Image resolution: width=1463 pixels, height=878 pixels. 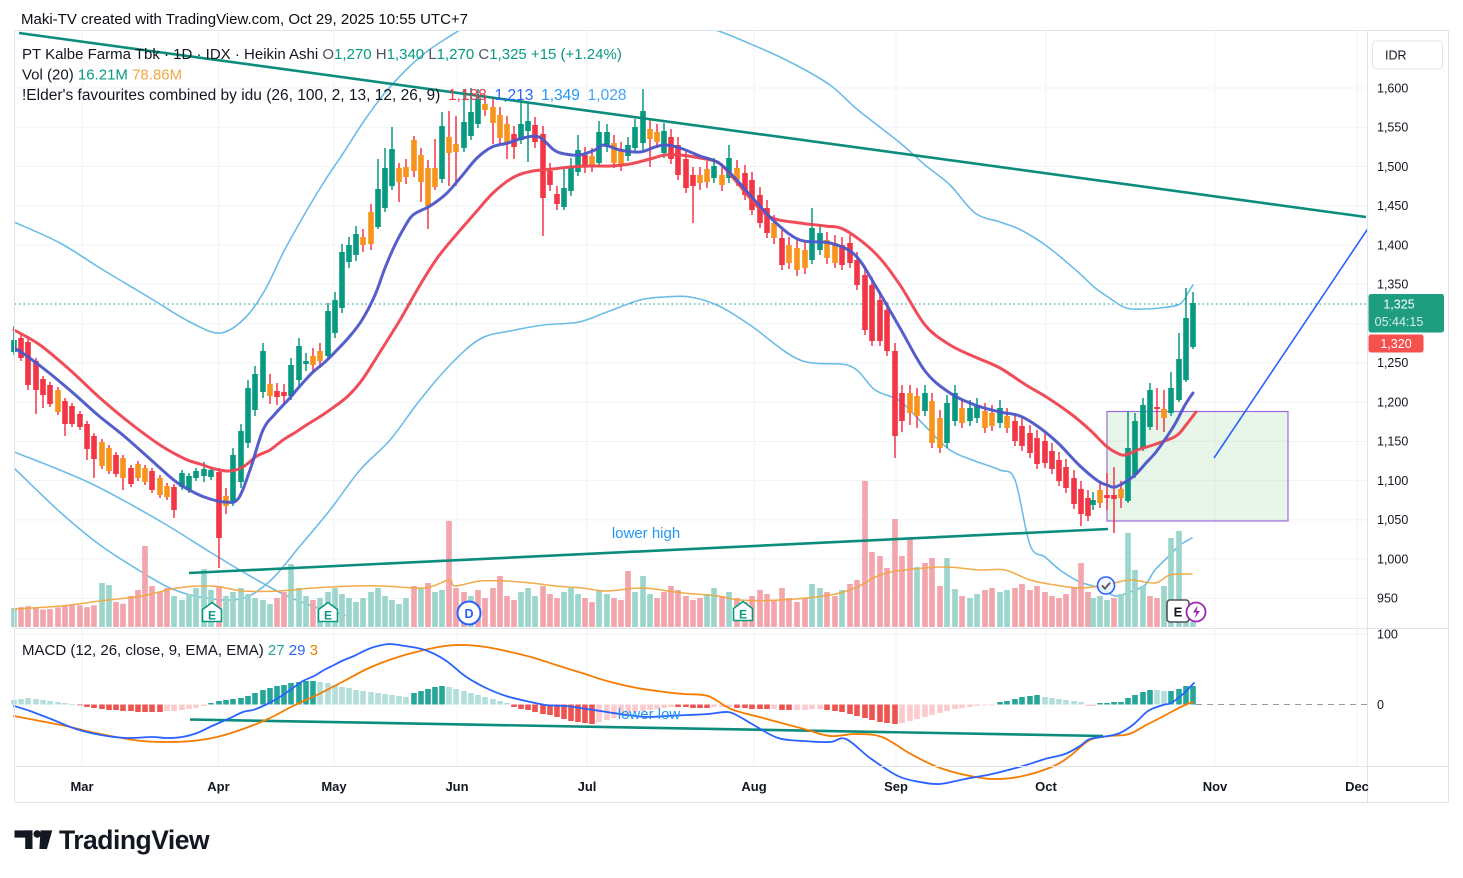 I want to click on svg-text: 1,350, so click(x=1392, y=285).